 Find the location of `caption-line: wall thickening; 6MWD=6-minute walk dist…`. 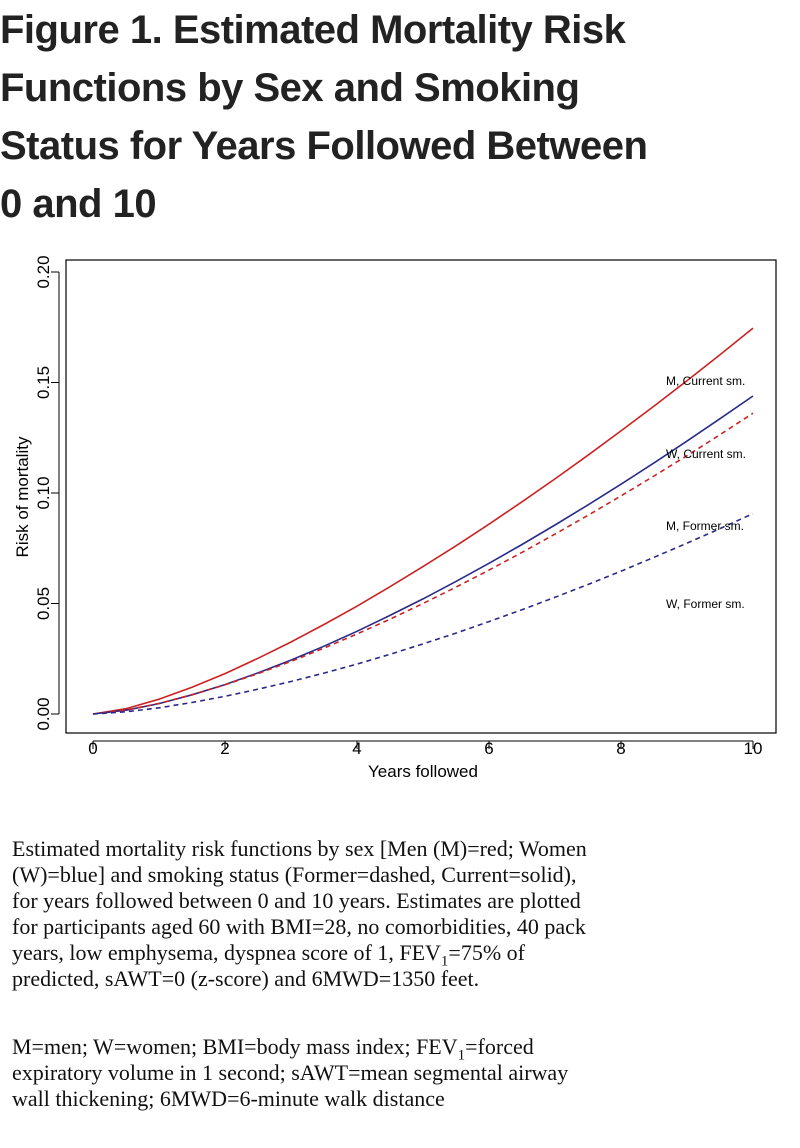

caption-line: wall thickening; 6MWD=6-minute walk dist… is located at coordinates (228, 1098).